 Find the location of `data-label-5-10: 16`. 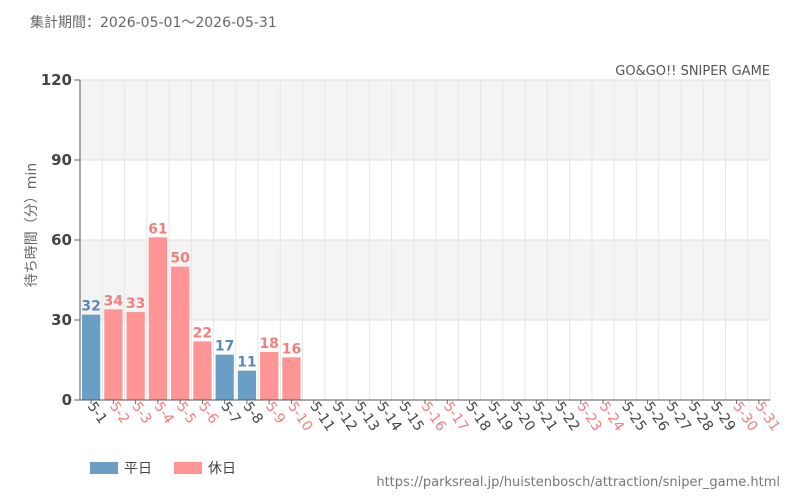

data-label-5-10: 16 is located at coordinates (291, 349).